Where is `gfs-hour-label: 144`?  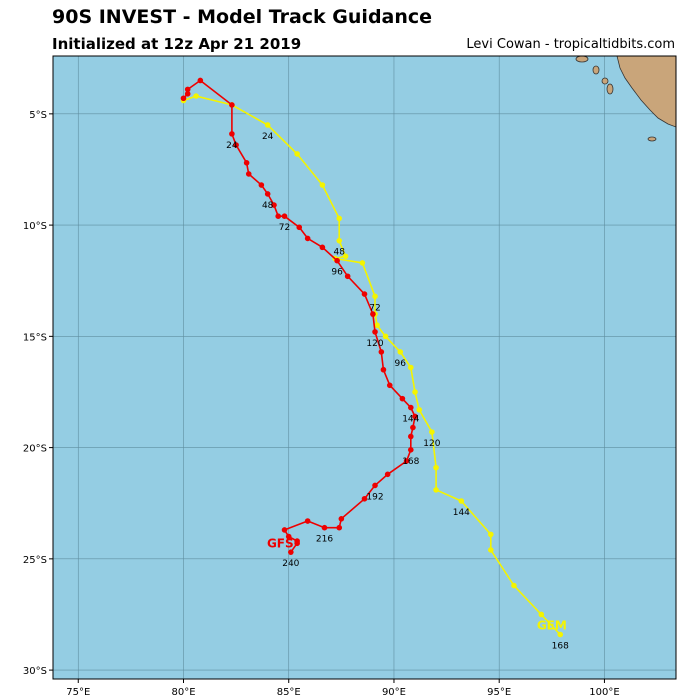 gfs-hour-label: 144 is located at coordinates (410, 420).